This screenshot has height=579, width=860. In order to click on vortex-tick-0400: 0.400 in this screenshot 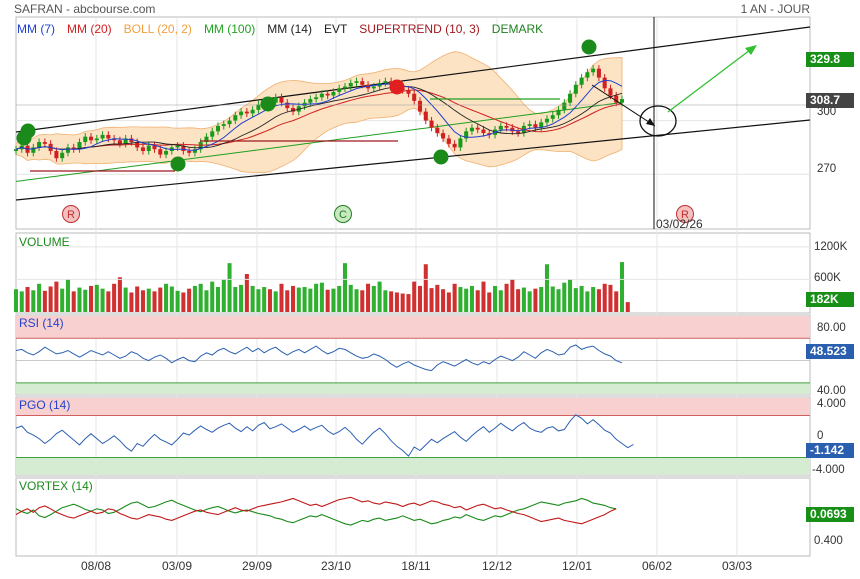, I will do `click(828, 541)`.